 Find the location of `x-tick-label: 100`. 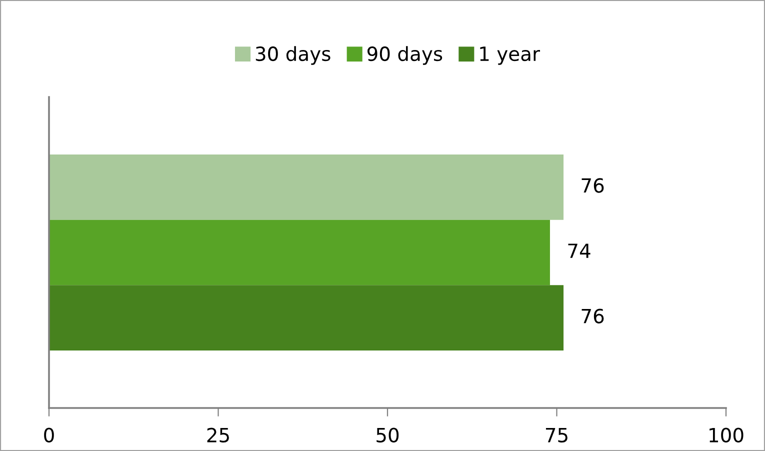

x-tick-label: 100 is located at coordinates (727, 435).